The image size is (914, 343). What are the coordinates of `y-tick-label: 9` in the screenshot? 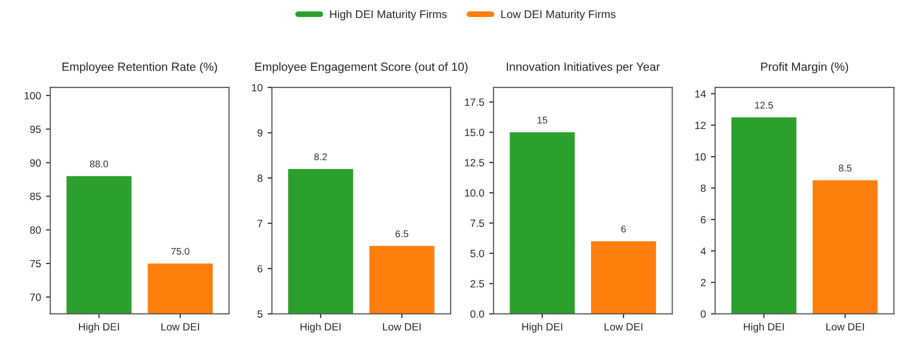 It's located at (260, 133).